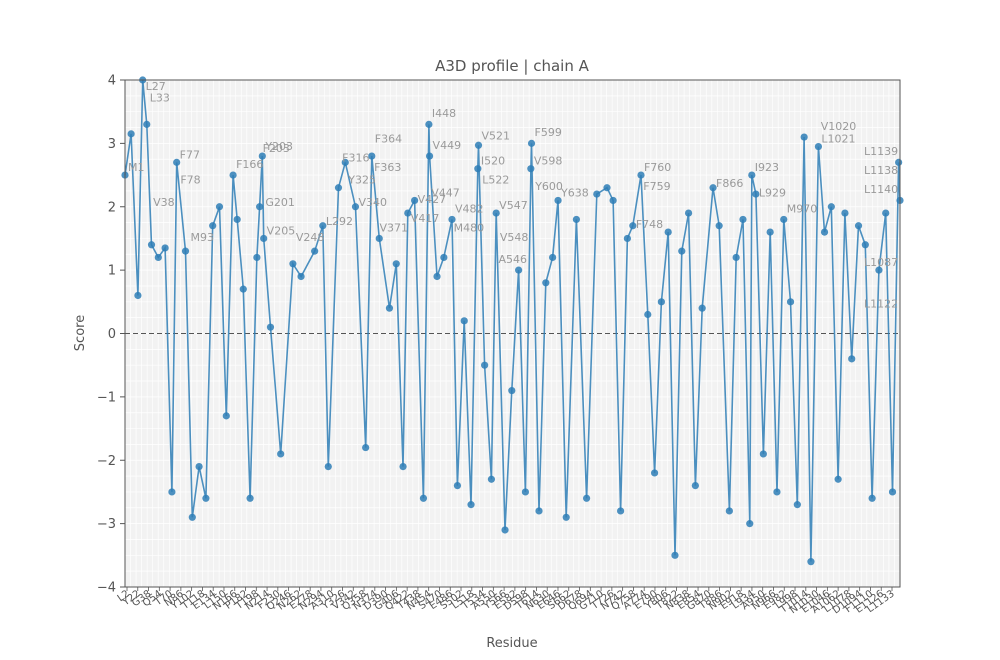 The height and width of the screenshot is (660, 1000). What do you see at coordinates (387, 167) in the screenshot?
I see `point-label: F363` at bounding box center [387, 167].